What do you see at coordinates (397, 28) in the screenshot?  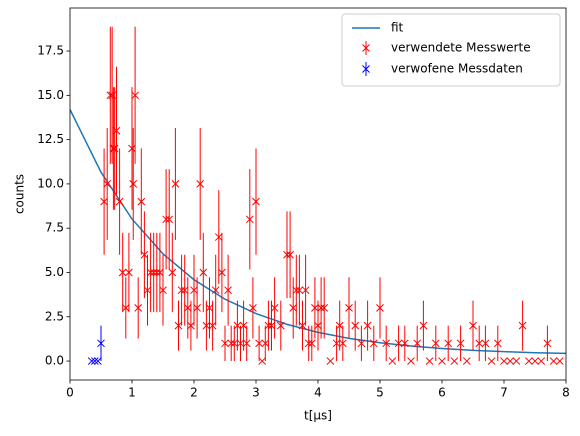 I see `legend-label: fit` at bounding box center [397, 28].